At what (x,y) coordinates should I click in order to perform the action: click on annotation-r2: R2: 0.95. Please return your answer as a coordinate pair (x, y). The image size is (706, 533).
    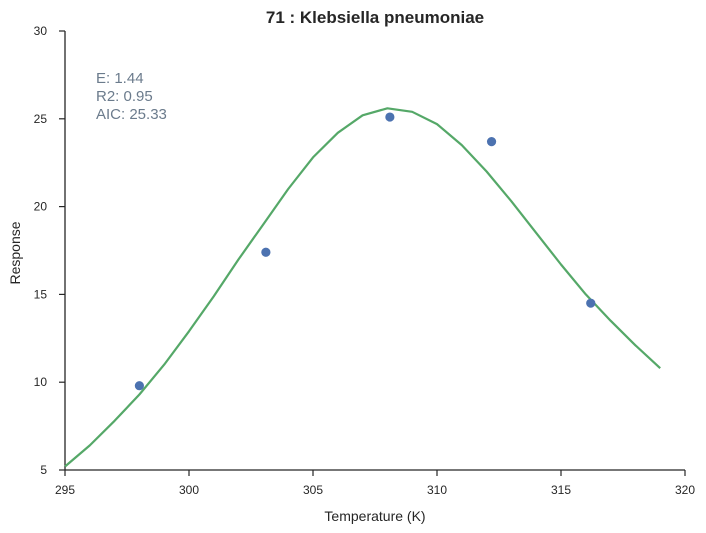
    Looking at the image, I should click on (124, 96).